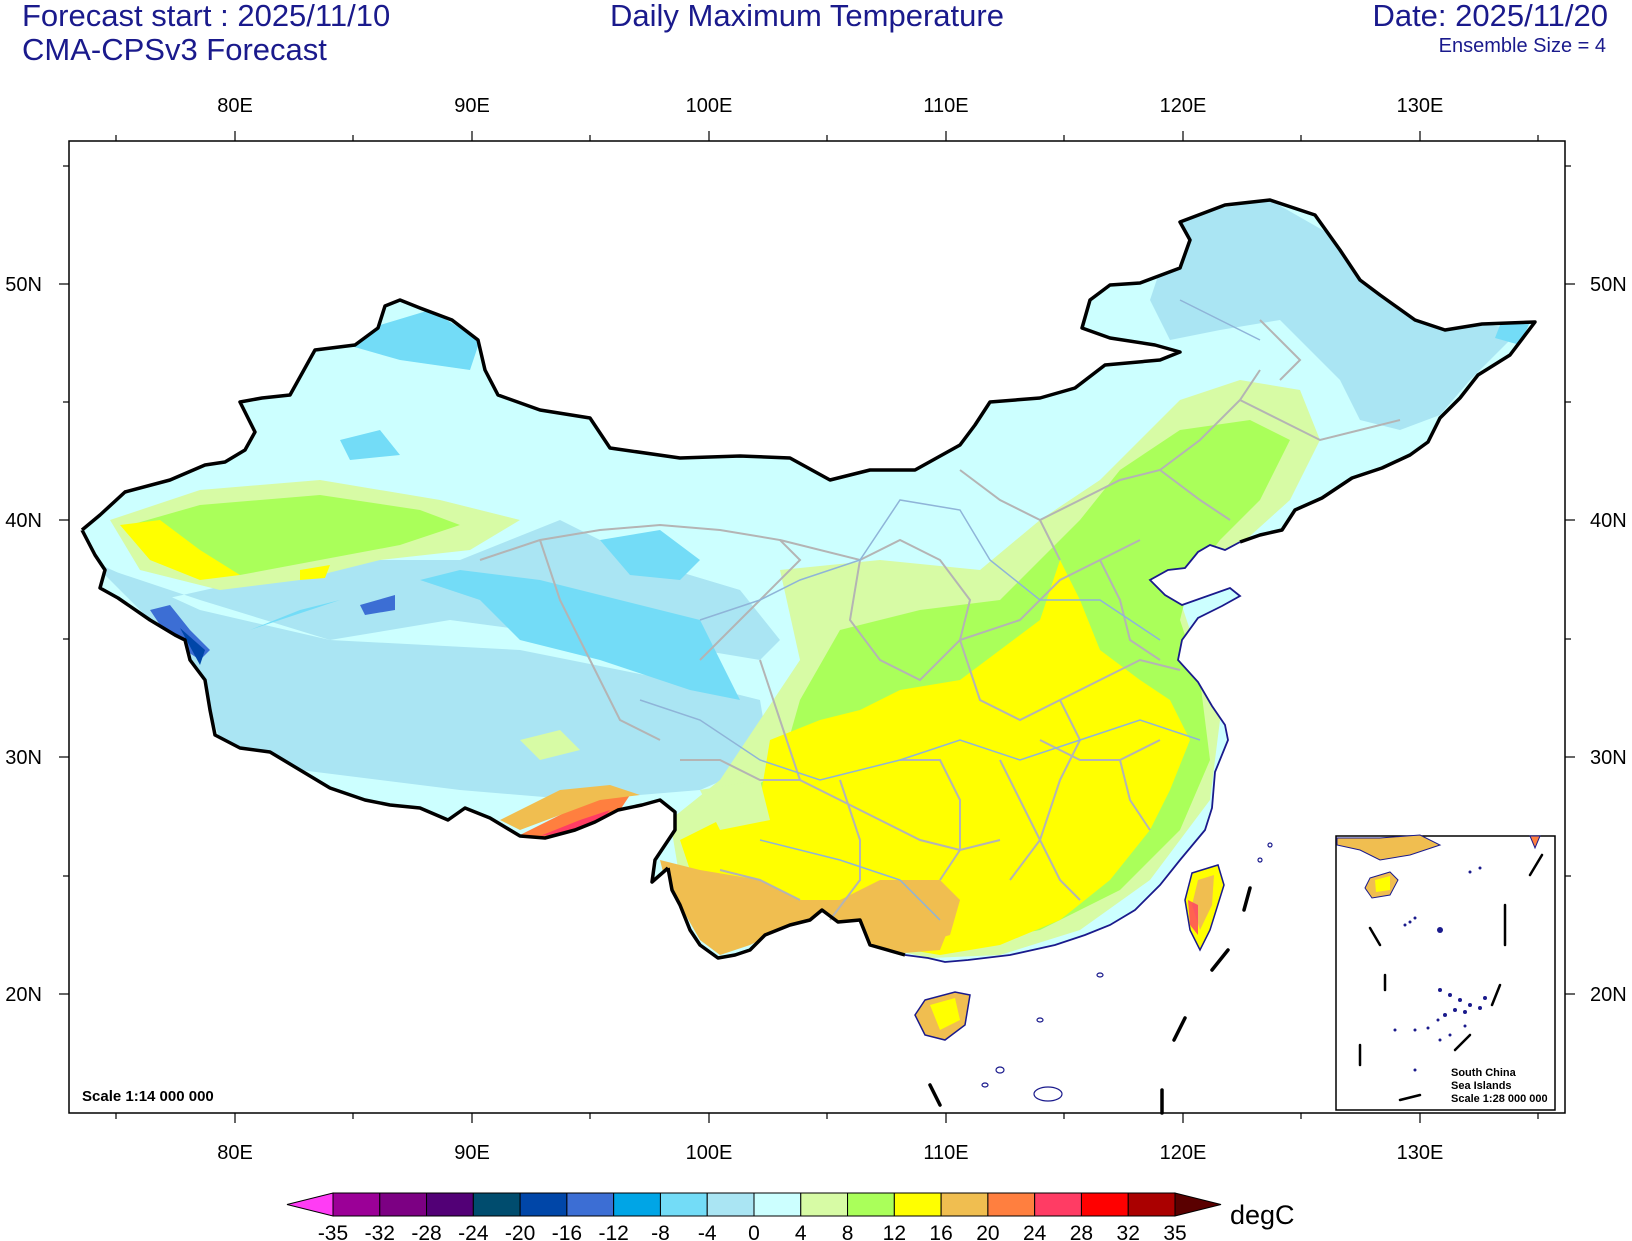 This screenshot has width=1632, height=1241. I want to click on coastline, so click(1073, 752).